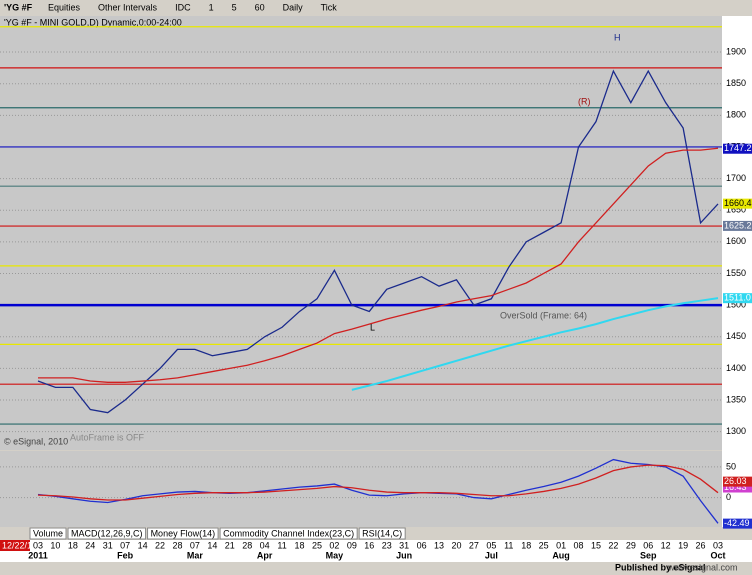  What do you see at coordinates (491, 555) in the screenshot?
I see `month-label: Jul` at bounding box center [491, 555].